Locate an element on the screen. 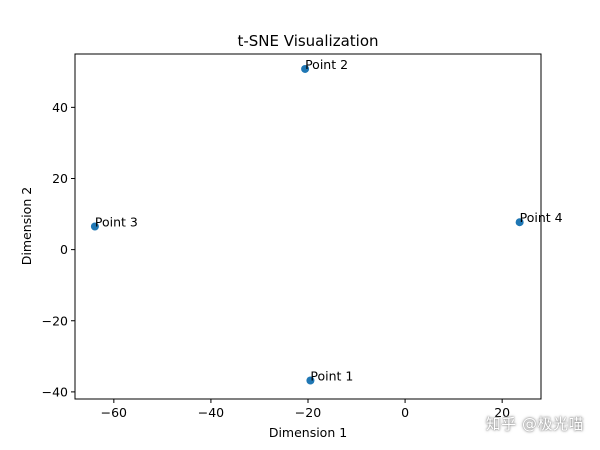 The width and height of the screenshot is (600, 450). y-tick-label: −40 is located at coordinates (55, 391).